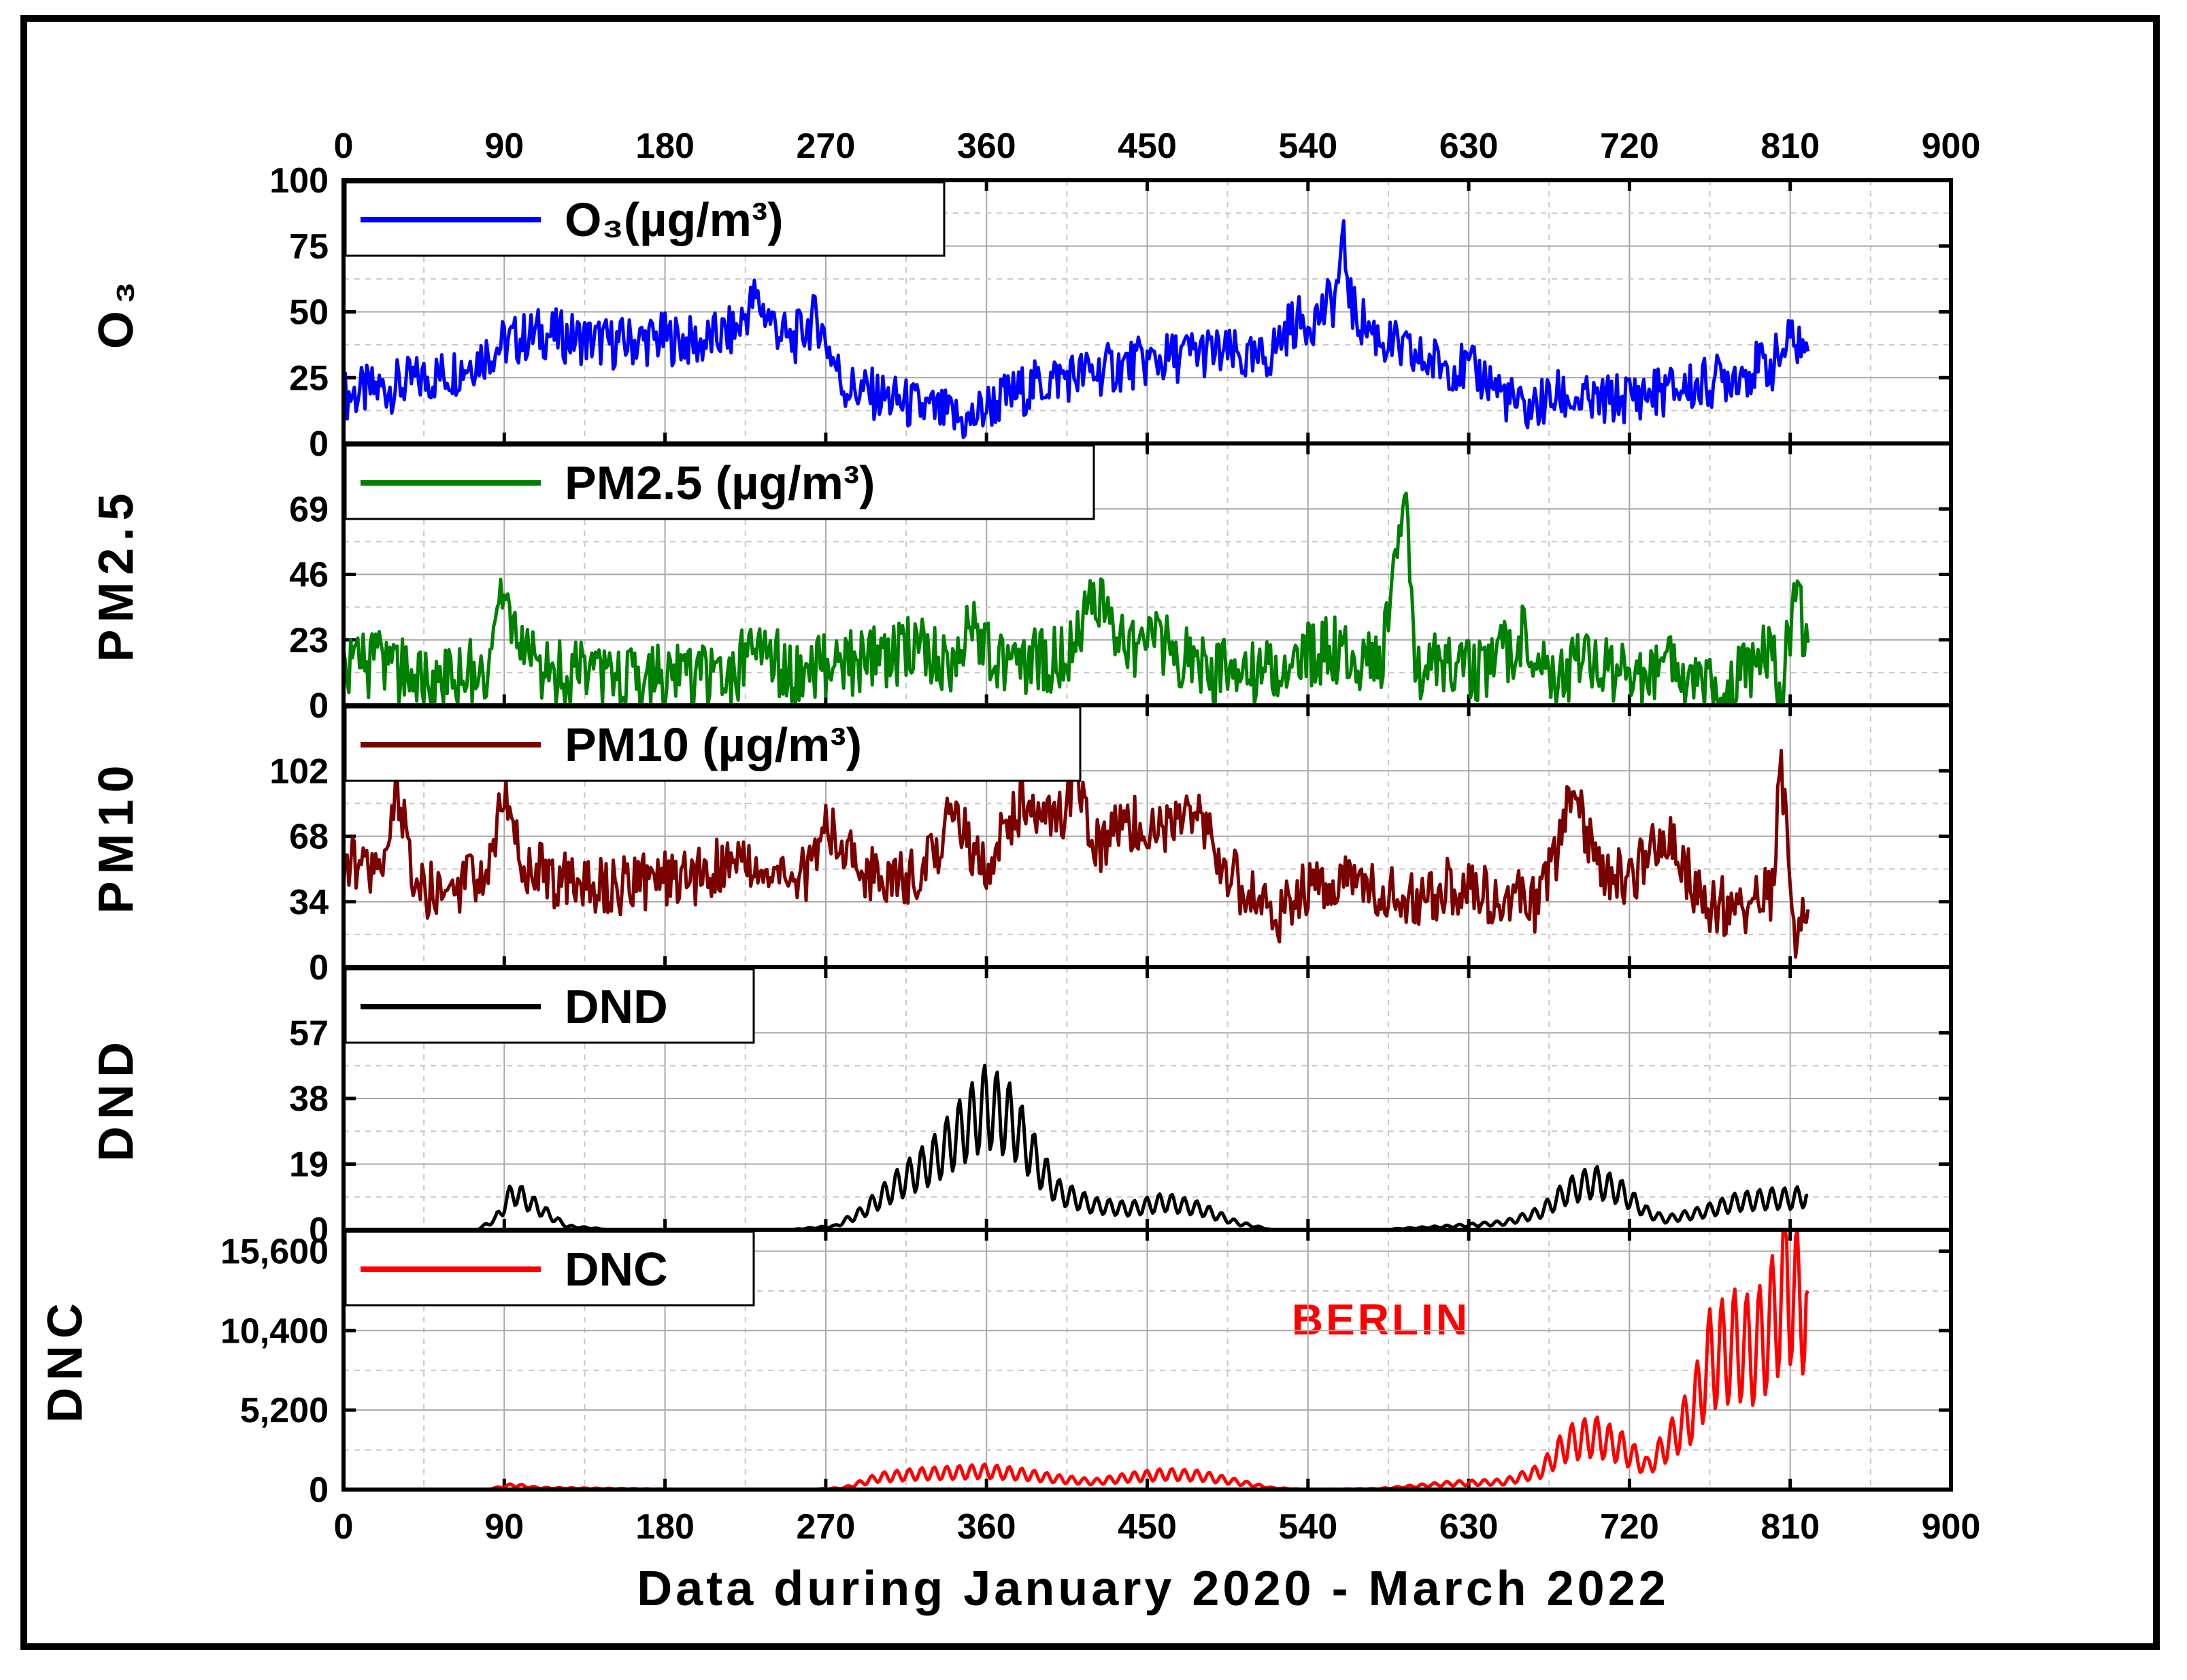 Image resolution: width=2187 pixels, height=1680 pixels. I want to click on x-tick-label-top: 90, so click(504, 146).